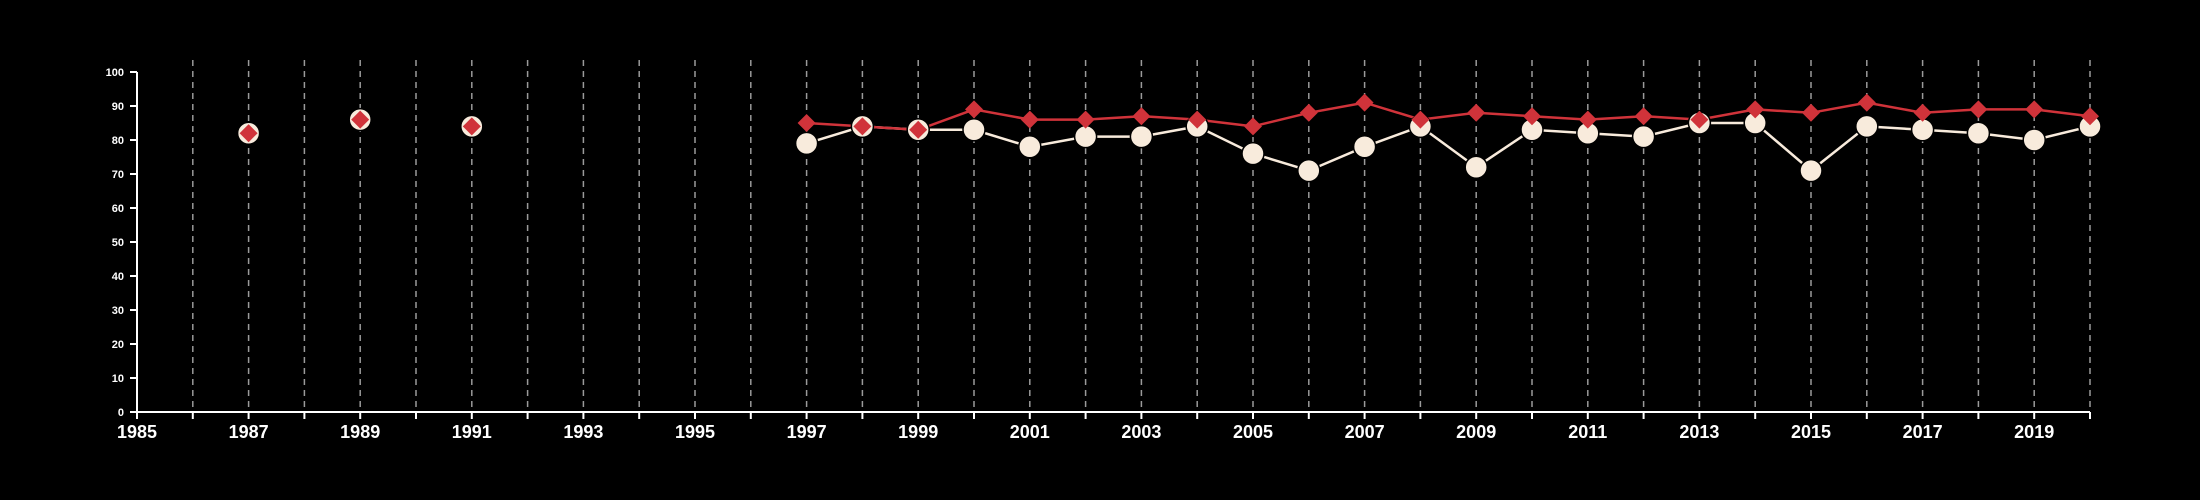 This screenshot has height=500, width=2200. Describe the element at coordinates (118, 175) in the screenshot. I see `y-tick-label: 70` at that location.